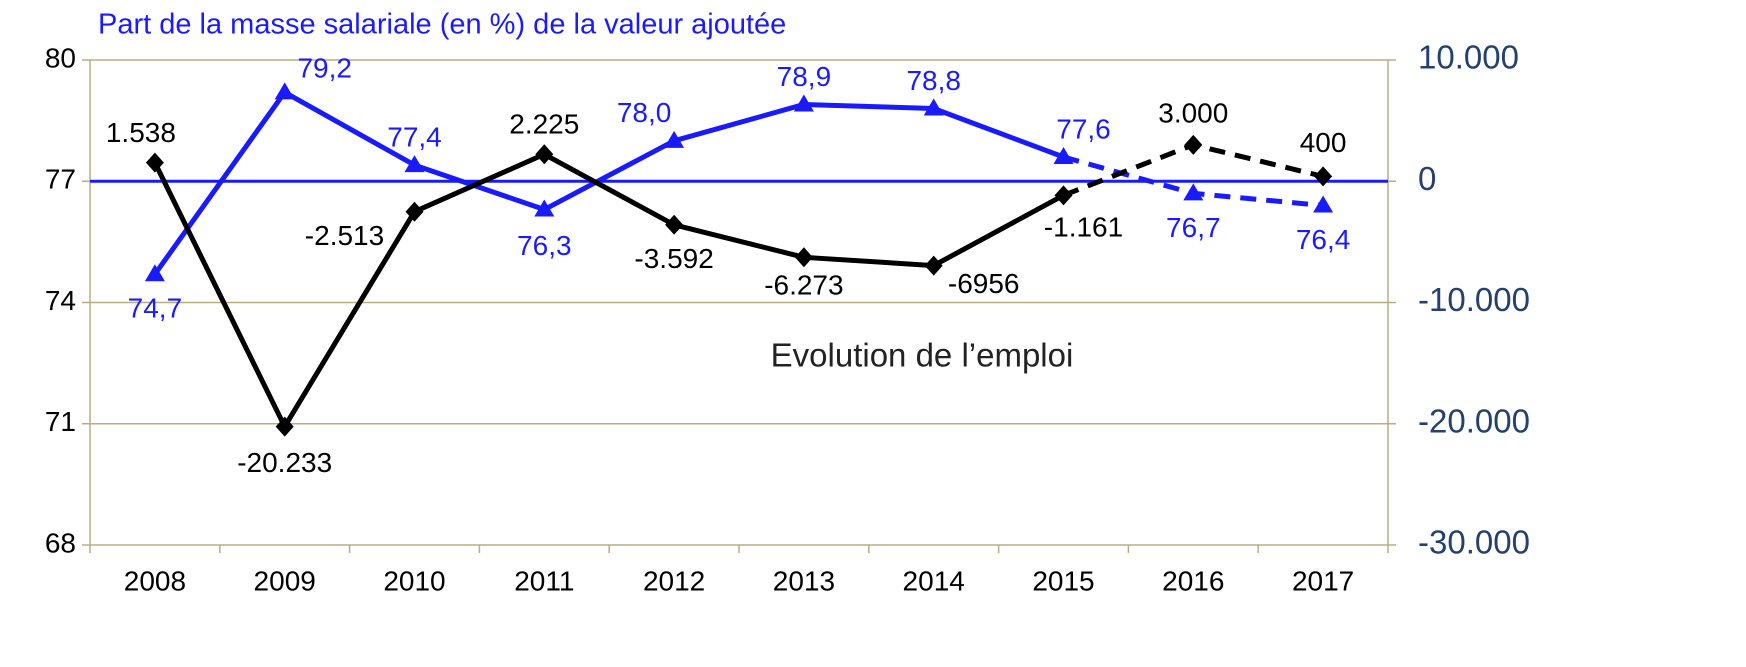  What do you see at coordinates (934, 580) in the screenshot?
I see `x-tick-label: 2014` at bounding box center [934, 580].